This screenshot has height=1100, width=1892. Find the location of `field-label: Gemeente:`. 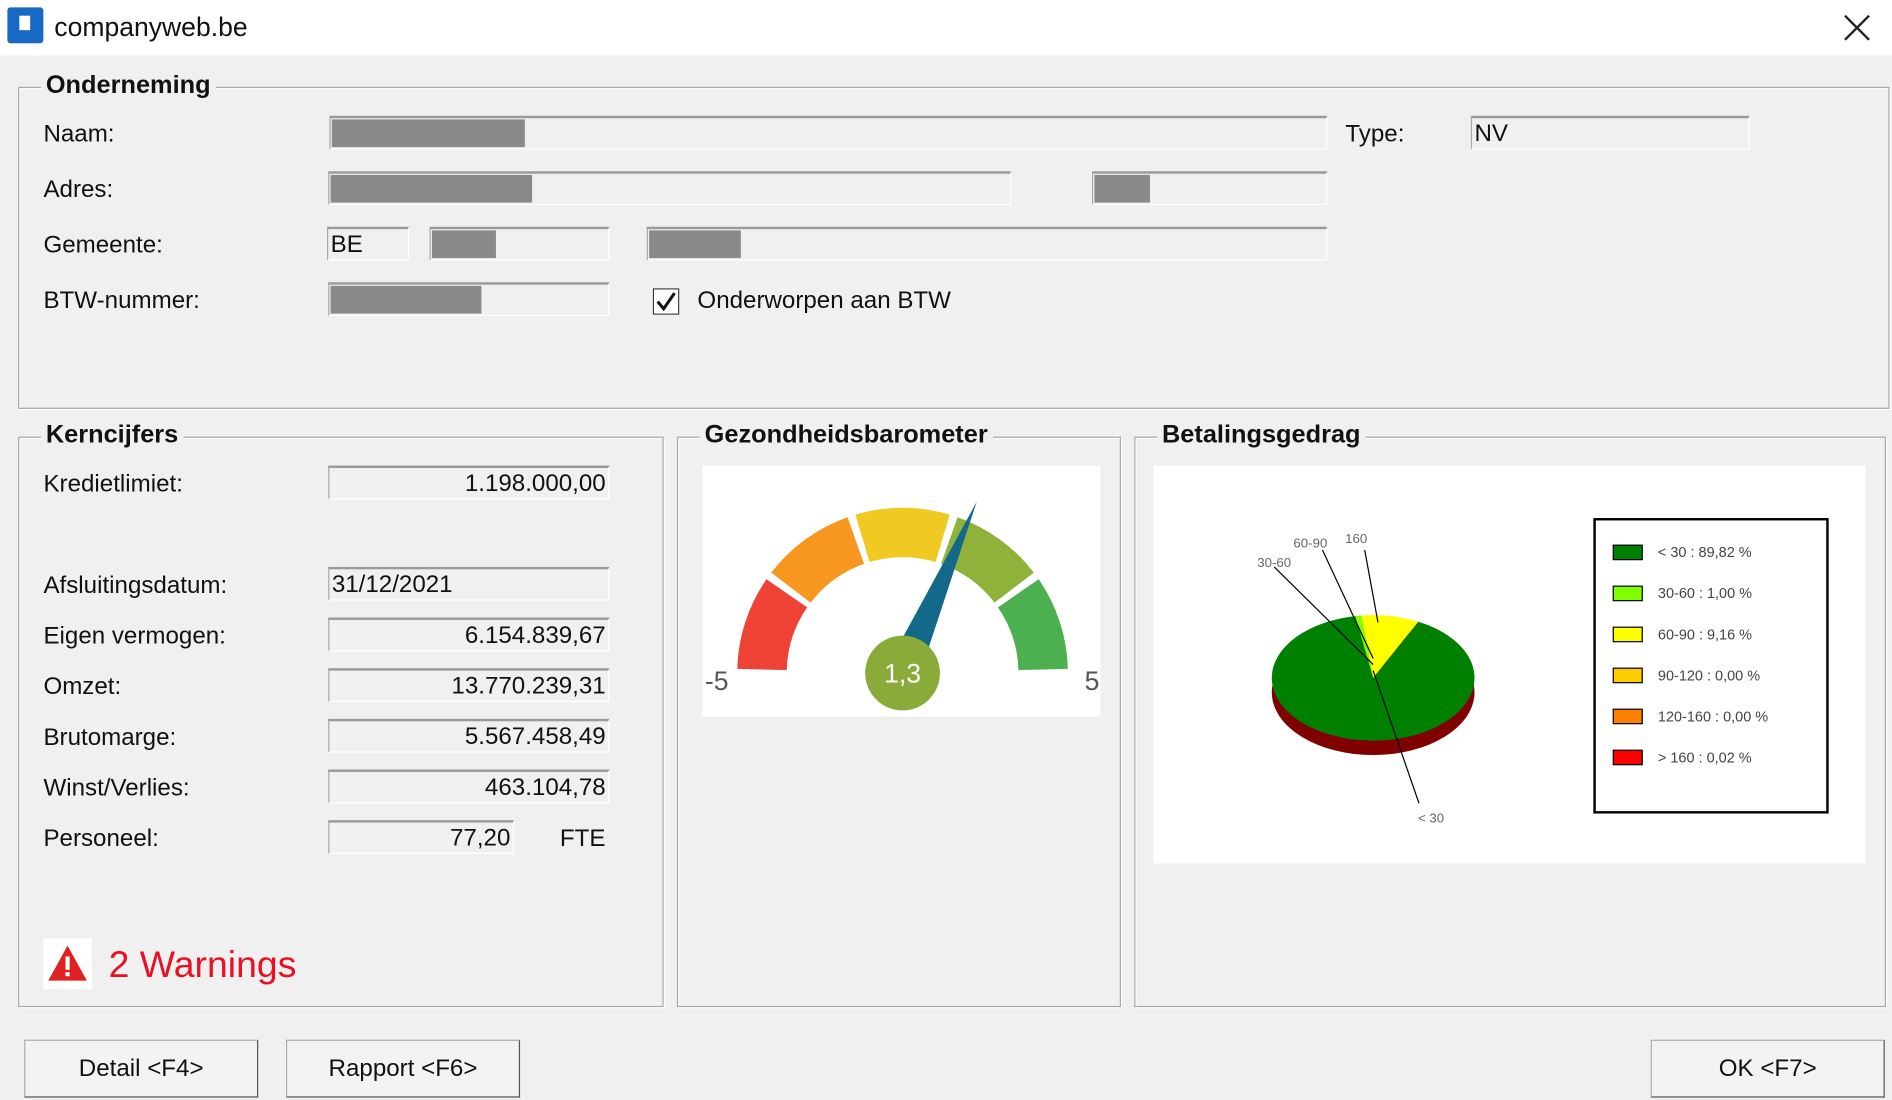

field-label: Gemeente: is located at coordinates (103, 245).